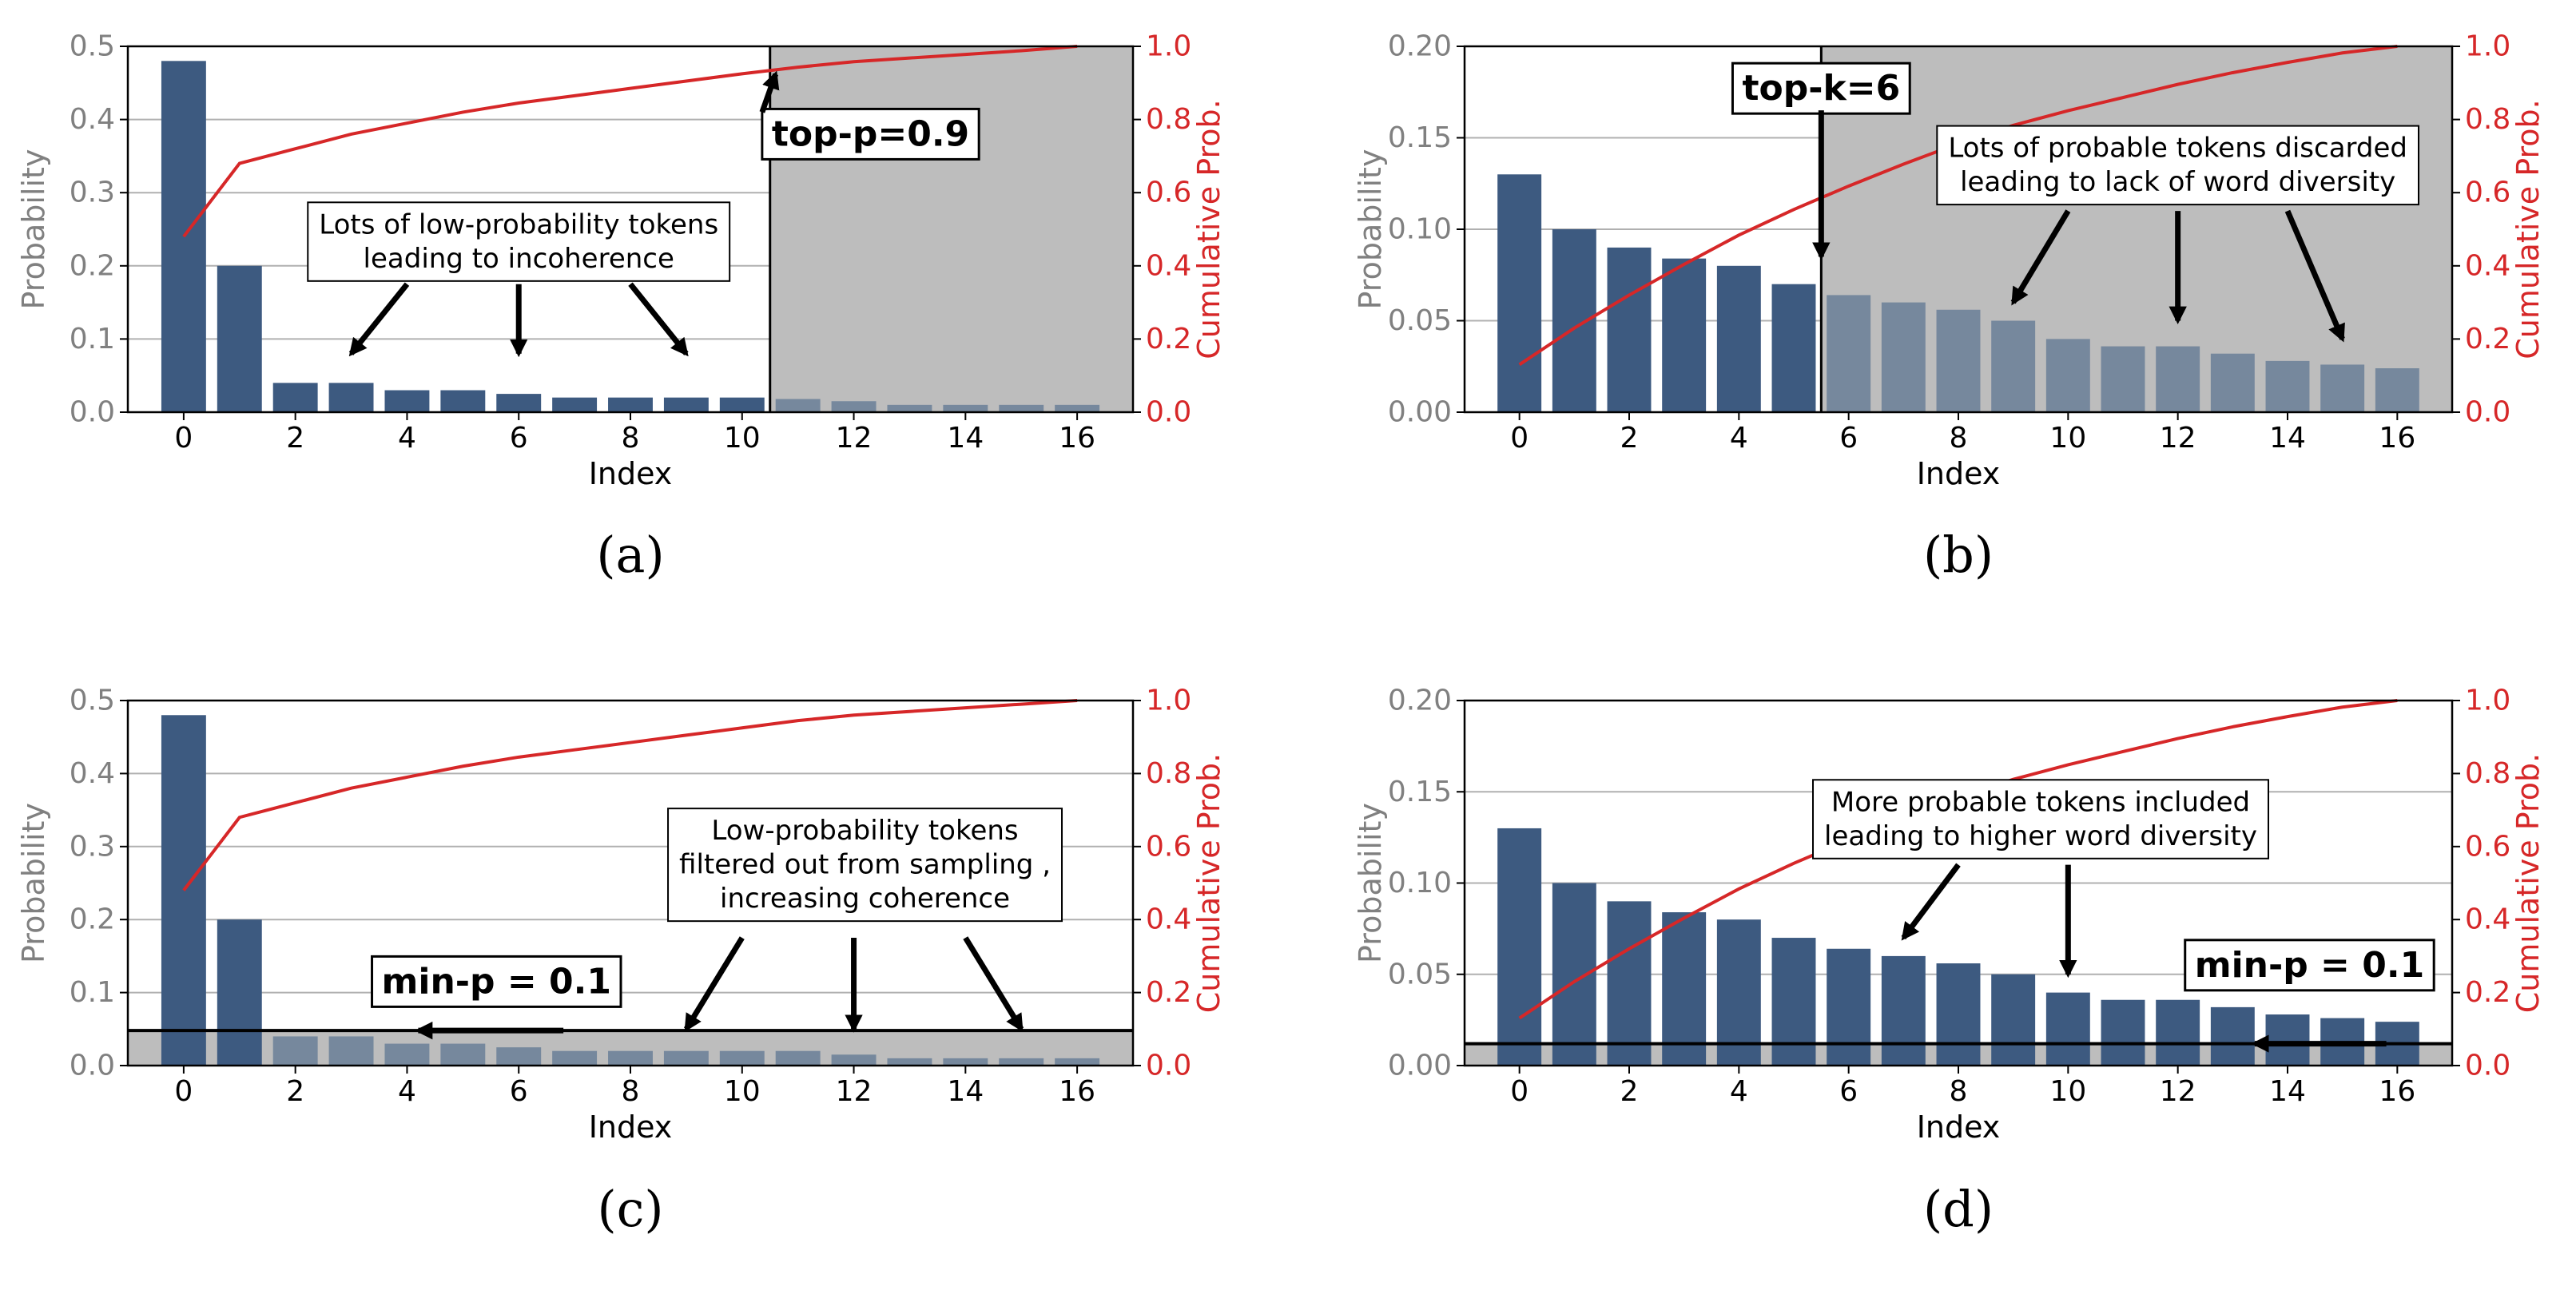  I want to click on cutoff-label-text: top-p=0.9, so click(870, 133).